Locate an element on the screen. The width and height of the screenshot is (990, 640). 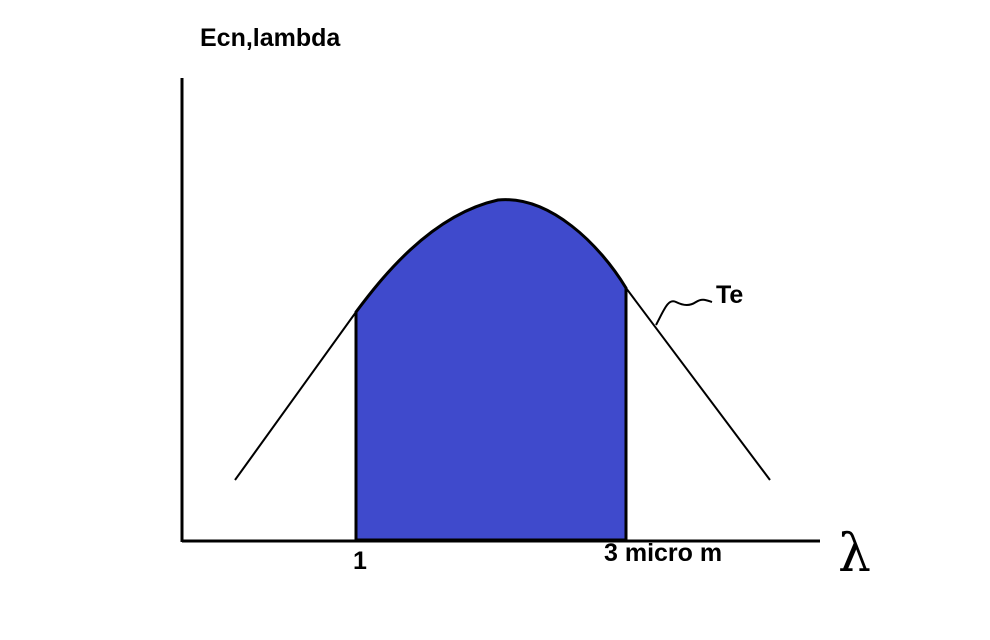
te-label-connector is located at coordinates (684, 312).